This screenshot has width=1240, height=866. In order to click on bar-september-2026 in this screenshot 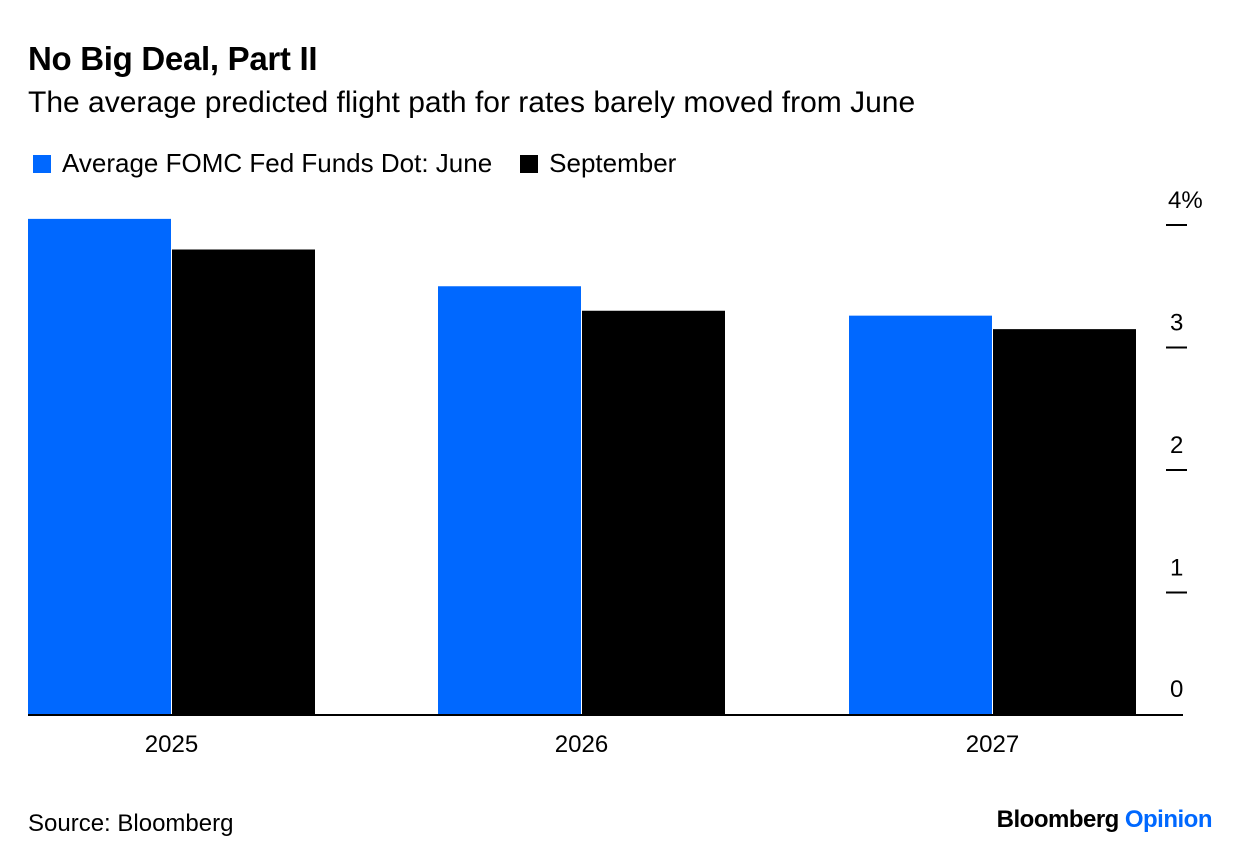, I will do `click(653, 512)`.